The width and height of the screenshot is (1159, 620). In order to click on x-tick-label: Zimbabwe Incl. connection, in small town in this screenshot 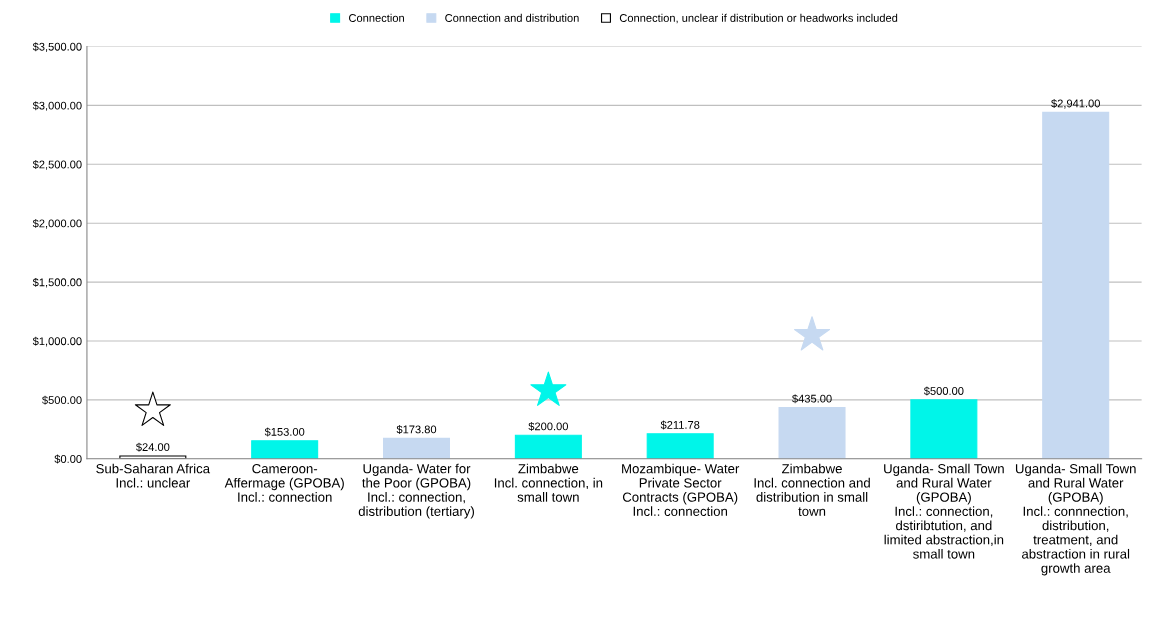, I will do `click(548, 482)`.